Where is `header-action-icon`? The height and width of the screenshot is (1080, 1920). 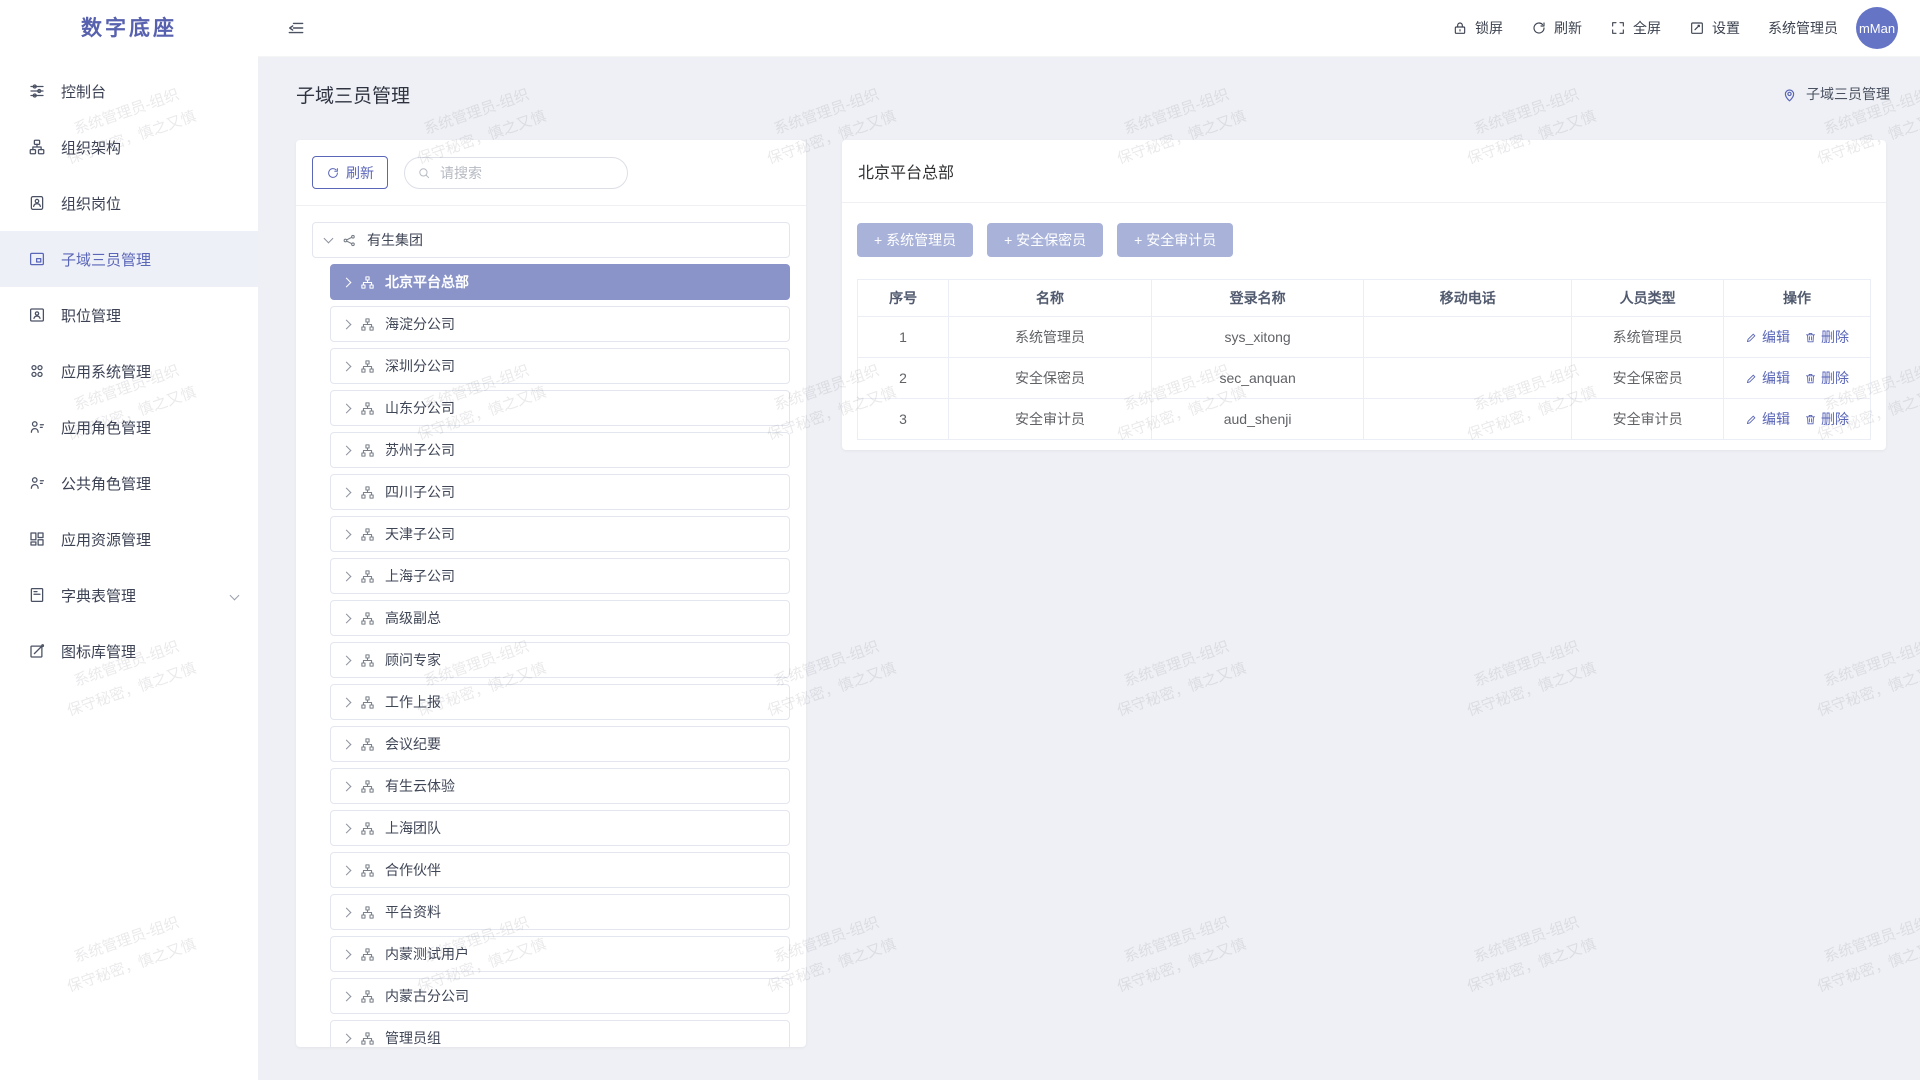
header-action-icon is located at coordinates (1697, 28).